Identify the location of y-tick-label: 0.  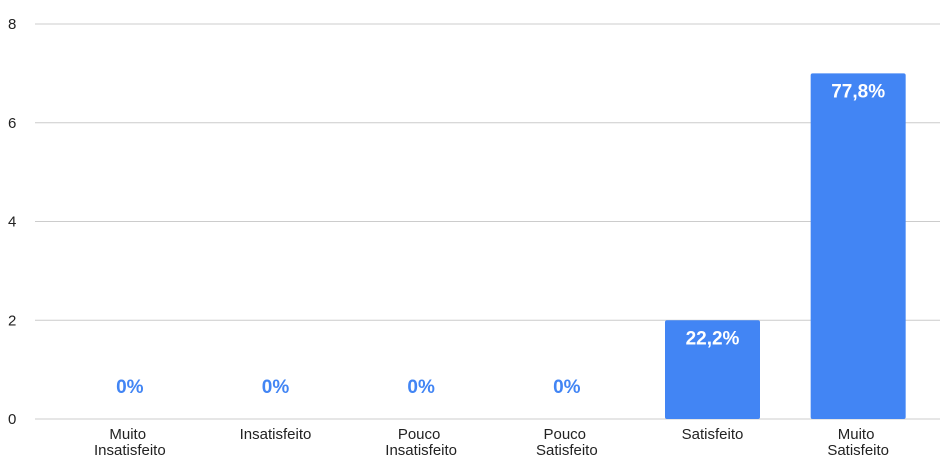
(12, 419).